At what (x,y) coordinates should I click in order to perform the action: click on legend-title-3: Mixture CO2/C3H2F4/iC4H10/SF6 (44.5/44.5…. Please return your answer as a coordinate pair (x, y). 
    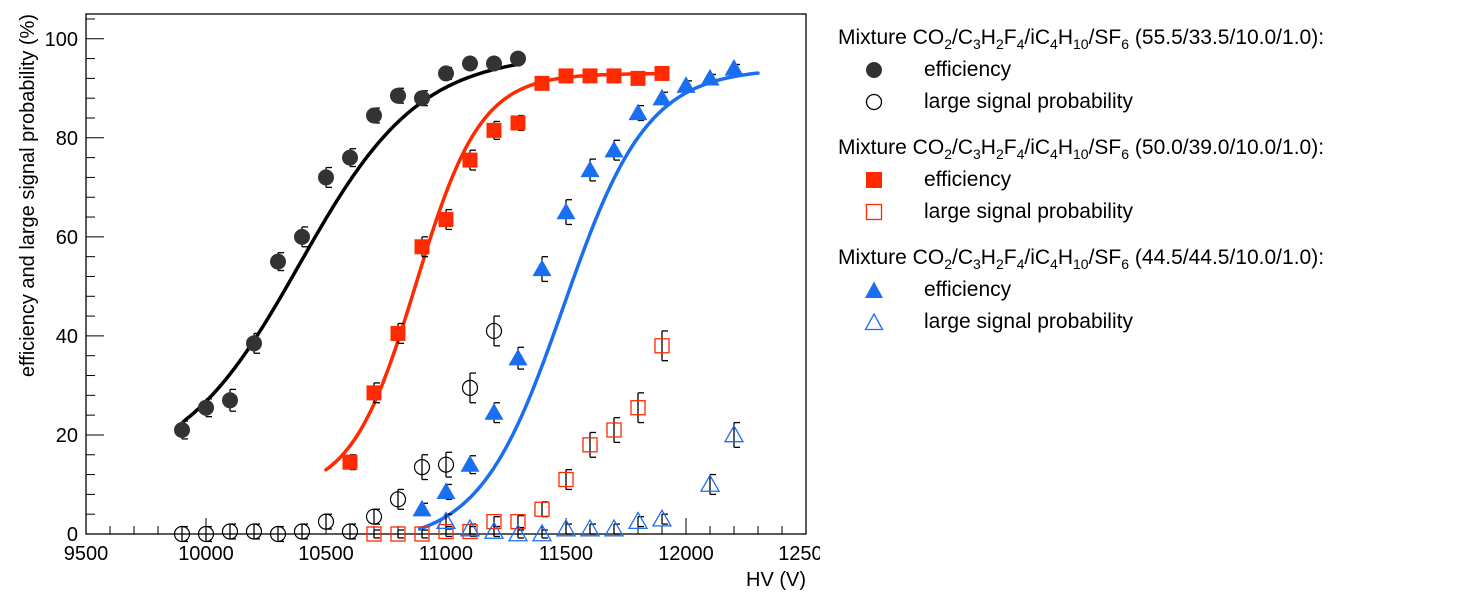
    Looking at the image, I should click on (1081, 259).